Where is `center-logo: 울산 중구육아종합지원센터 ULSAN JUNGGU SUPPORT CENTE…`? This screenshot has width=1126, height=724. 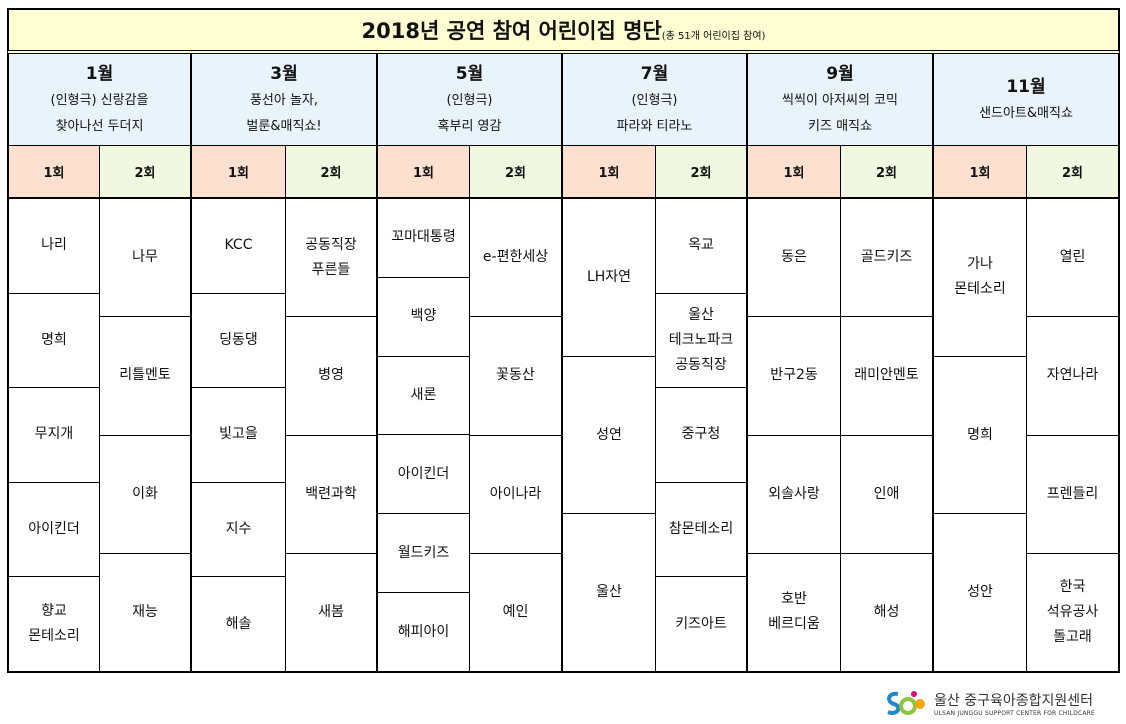 center-logo: 울산 중구육아종합지원센터 ULSAN JUNGGU SUPPORT CENTE… is located at coordinates (1004, 703).